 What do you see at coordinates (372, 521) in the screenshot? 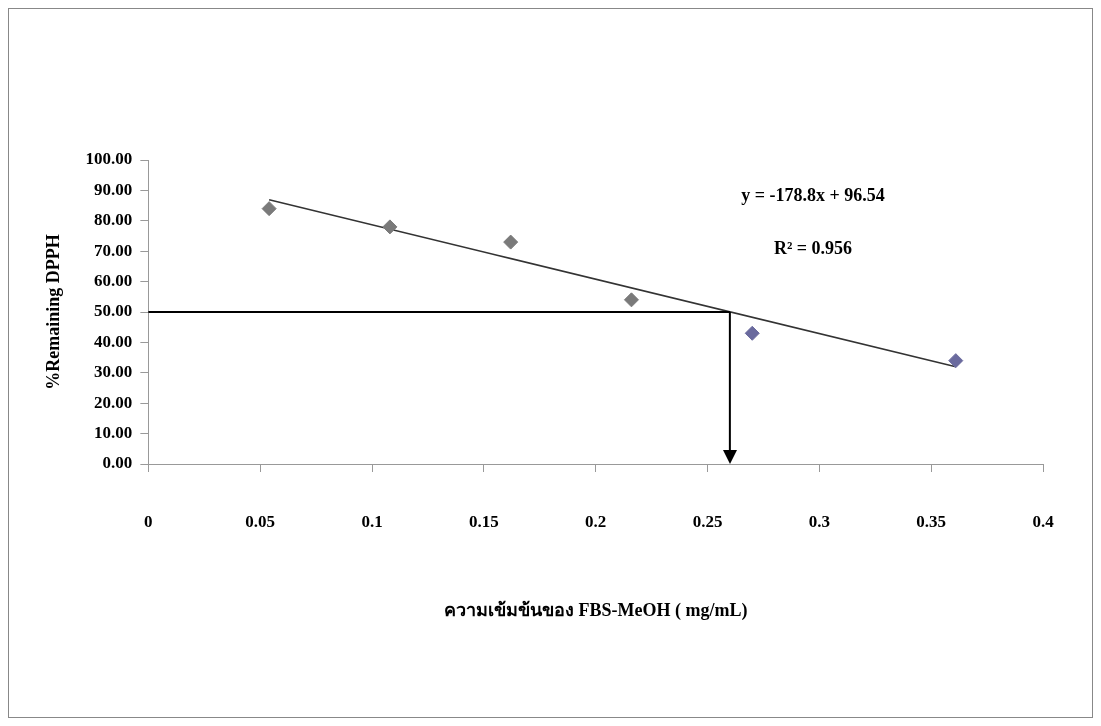
I see `x-tick-label: 0.1` at bounding box center [372, 521].